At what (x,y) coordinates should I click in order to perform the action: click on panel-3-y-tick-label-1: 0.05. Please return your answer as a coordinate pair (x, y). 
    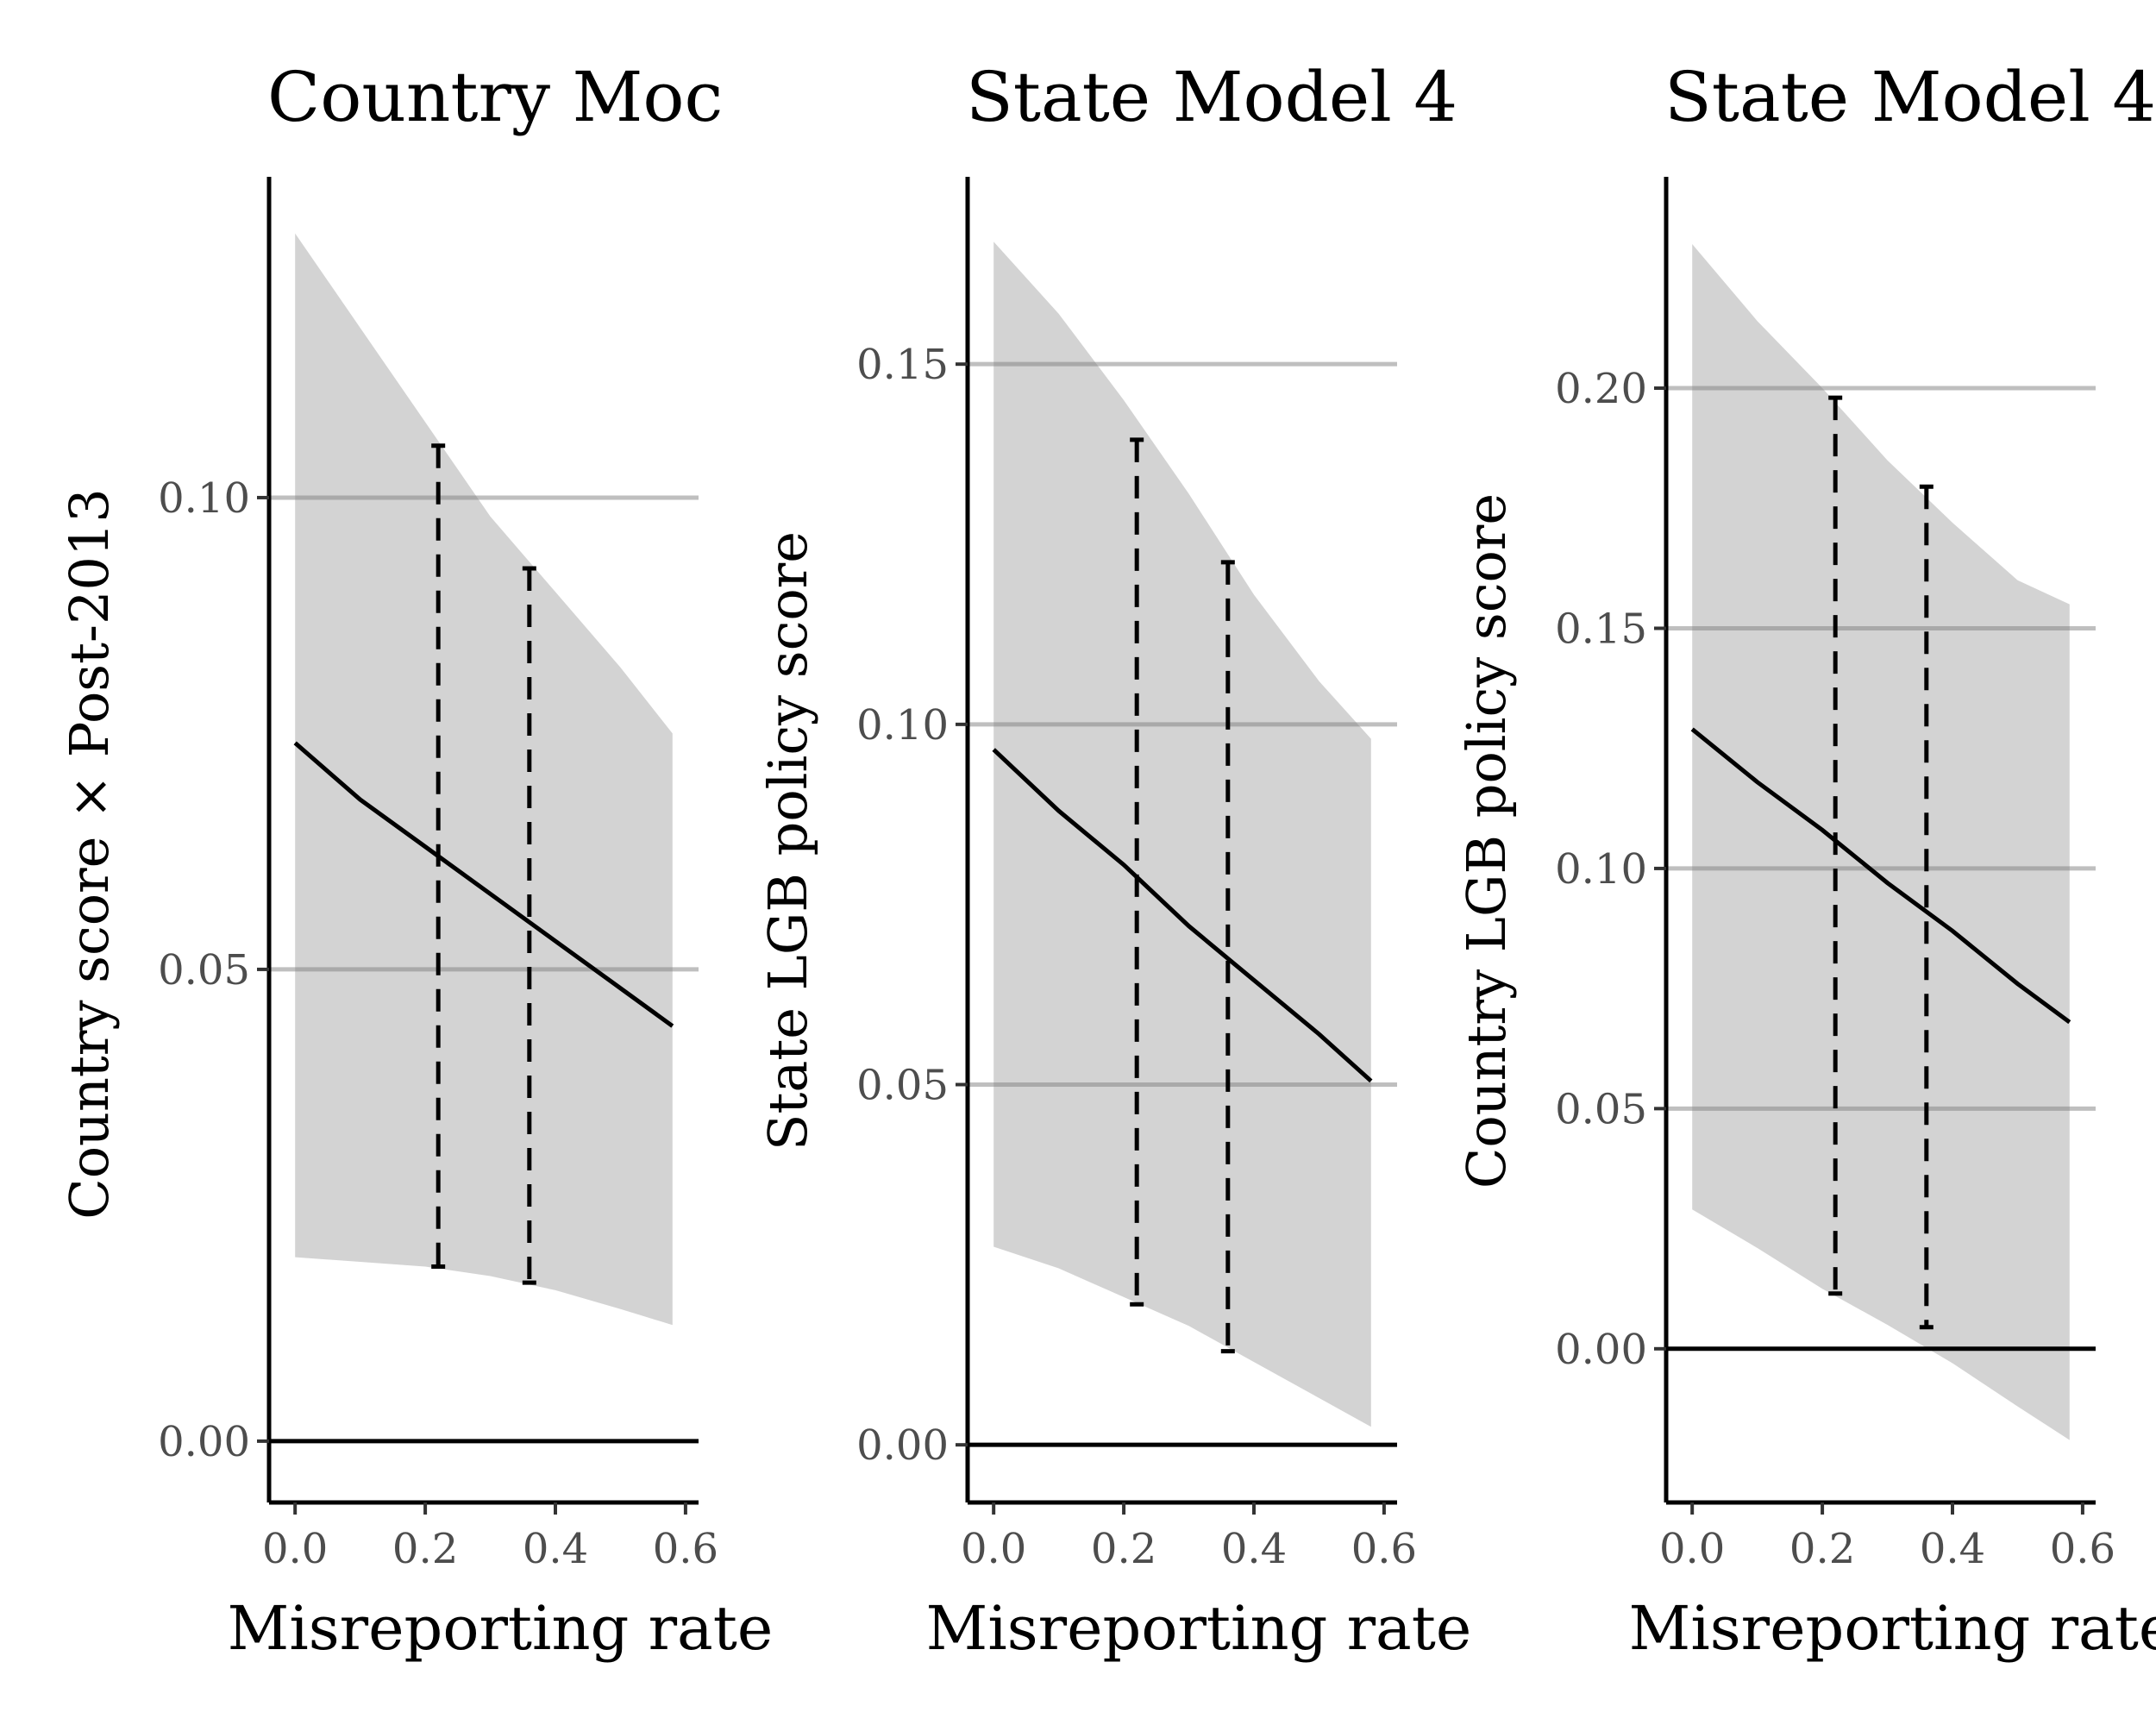
    Looking at the image, I should click on (1601, 1109).